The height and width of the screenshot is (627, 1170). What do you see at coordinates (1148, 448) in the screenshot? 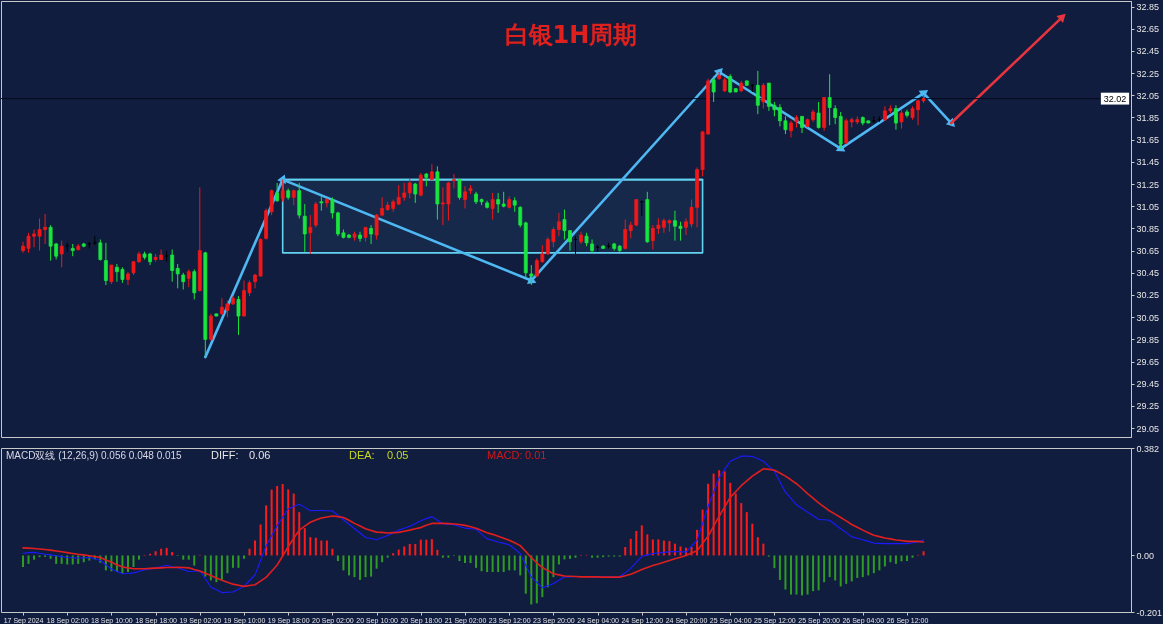
I see `y-tick-label: 0.382` at bounding box center [1148, 448].